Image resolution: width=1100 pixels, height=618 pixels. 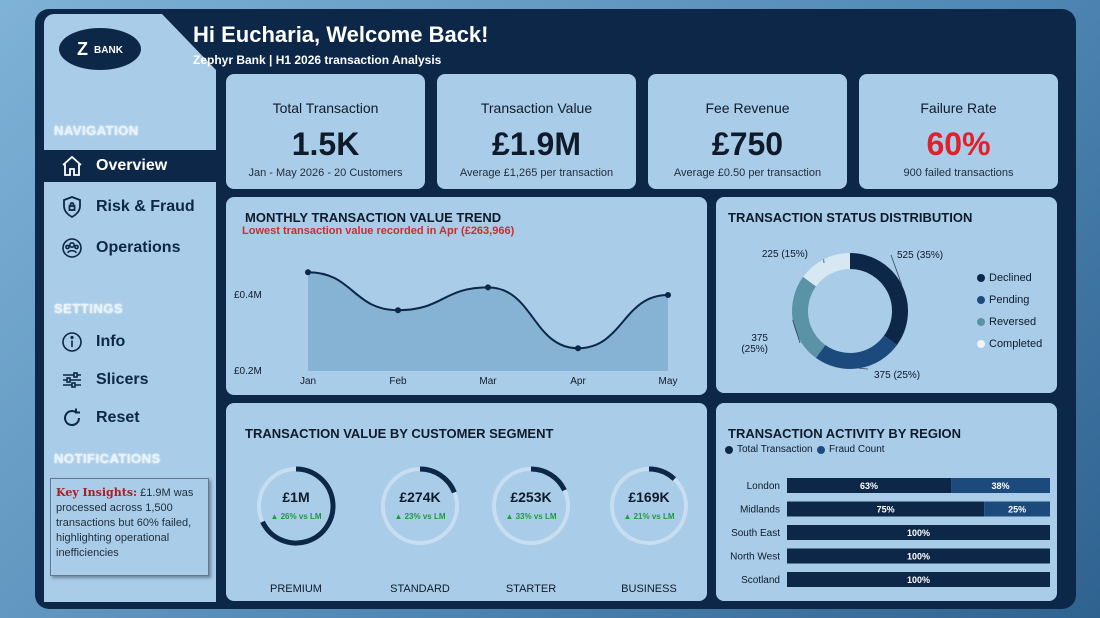 What do you see at coordinates (845, 433) in the screenshot?
I see `region-title: TRANSACTION ACTIVITY BY REGION` at bounding box center [845, 433].